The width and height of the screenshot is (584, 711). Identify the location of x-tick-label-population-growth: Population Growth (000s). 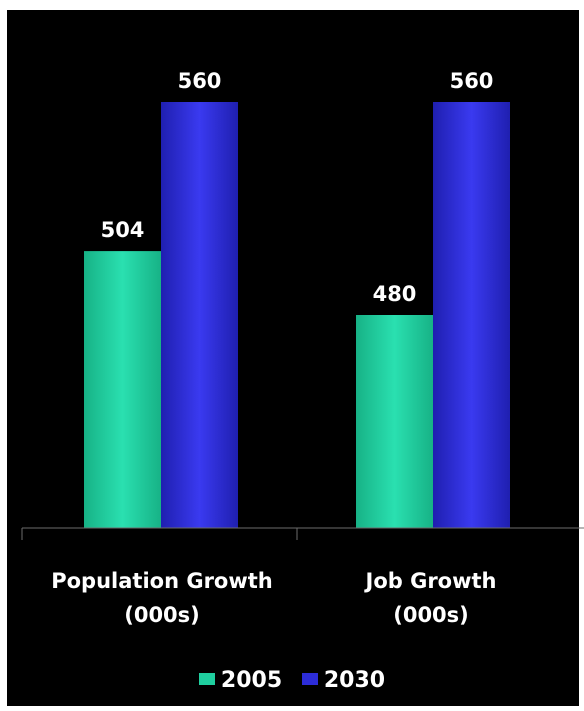
(162, 598).